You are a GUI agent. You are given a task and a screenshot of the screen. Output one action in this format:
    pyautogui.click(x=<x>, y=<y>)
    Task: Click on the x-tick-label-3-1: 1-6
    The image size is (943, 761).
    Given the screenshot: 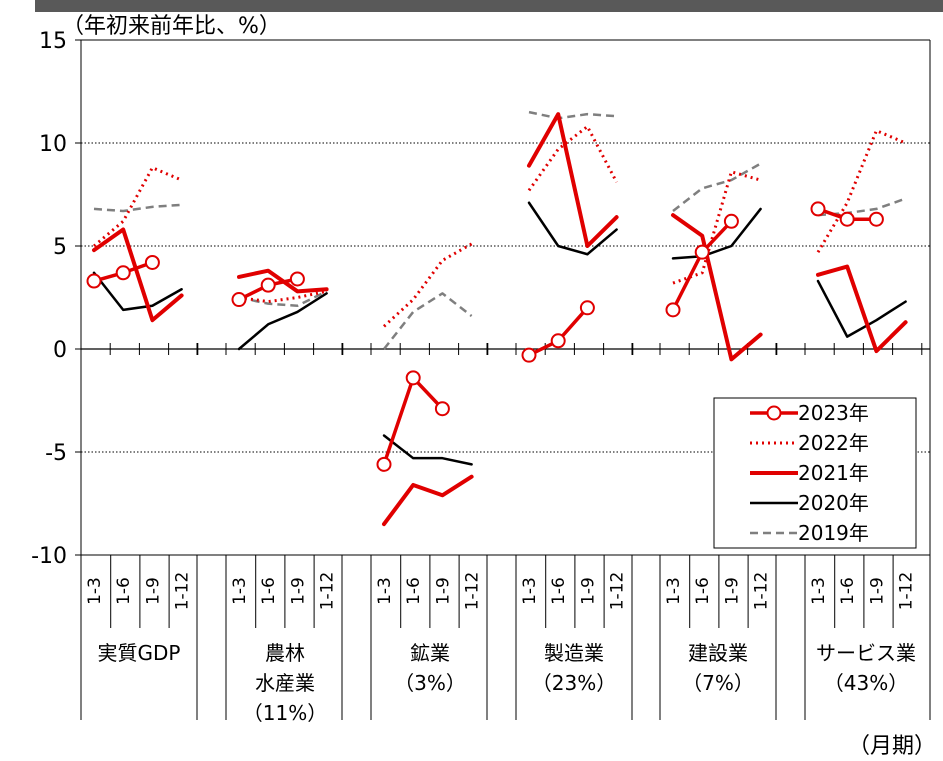 What is the action you would take?
    pyautogui.click(x=559, y=591)
    